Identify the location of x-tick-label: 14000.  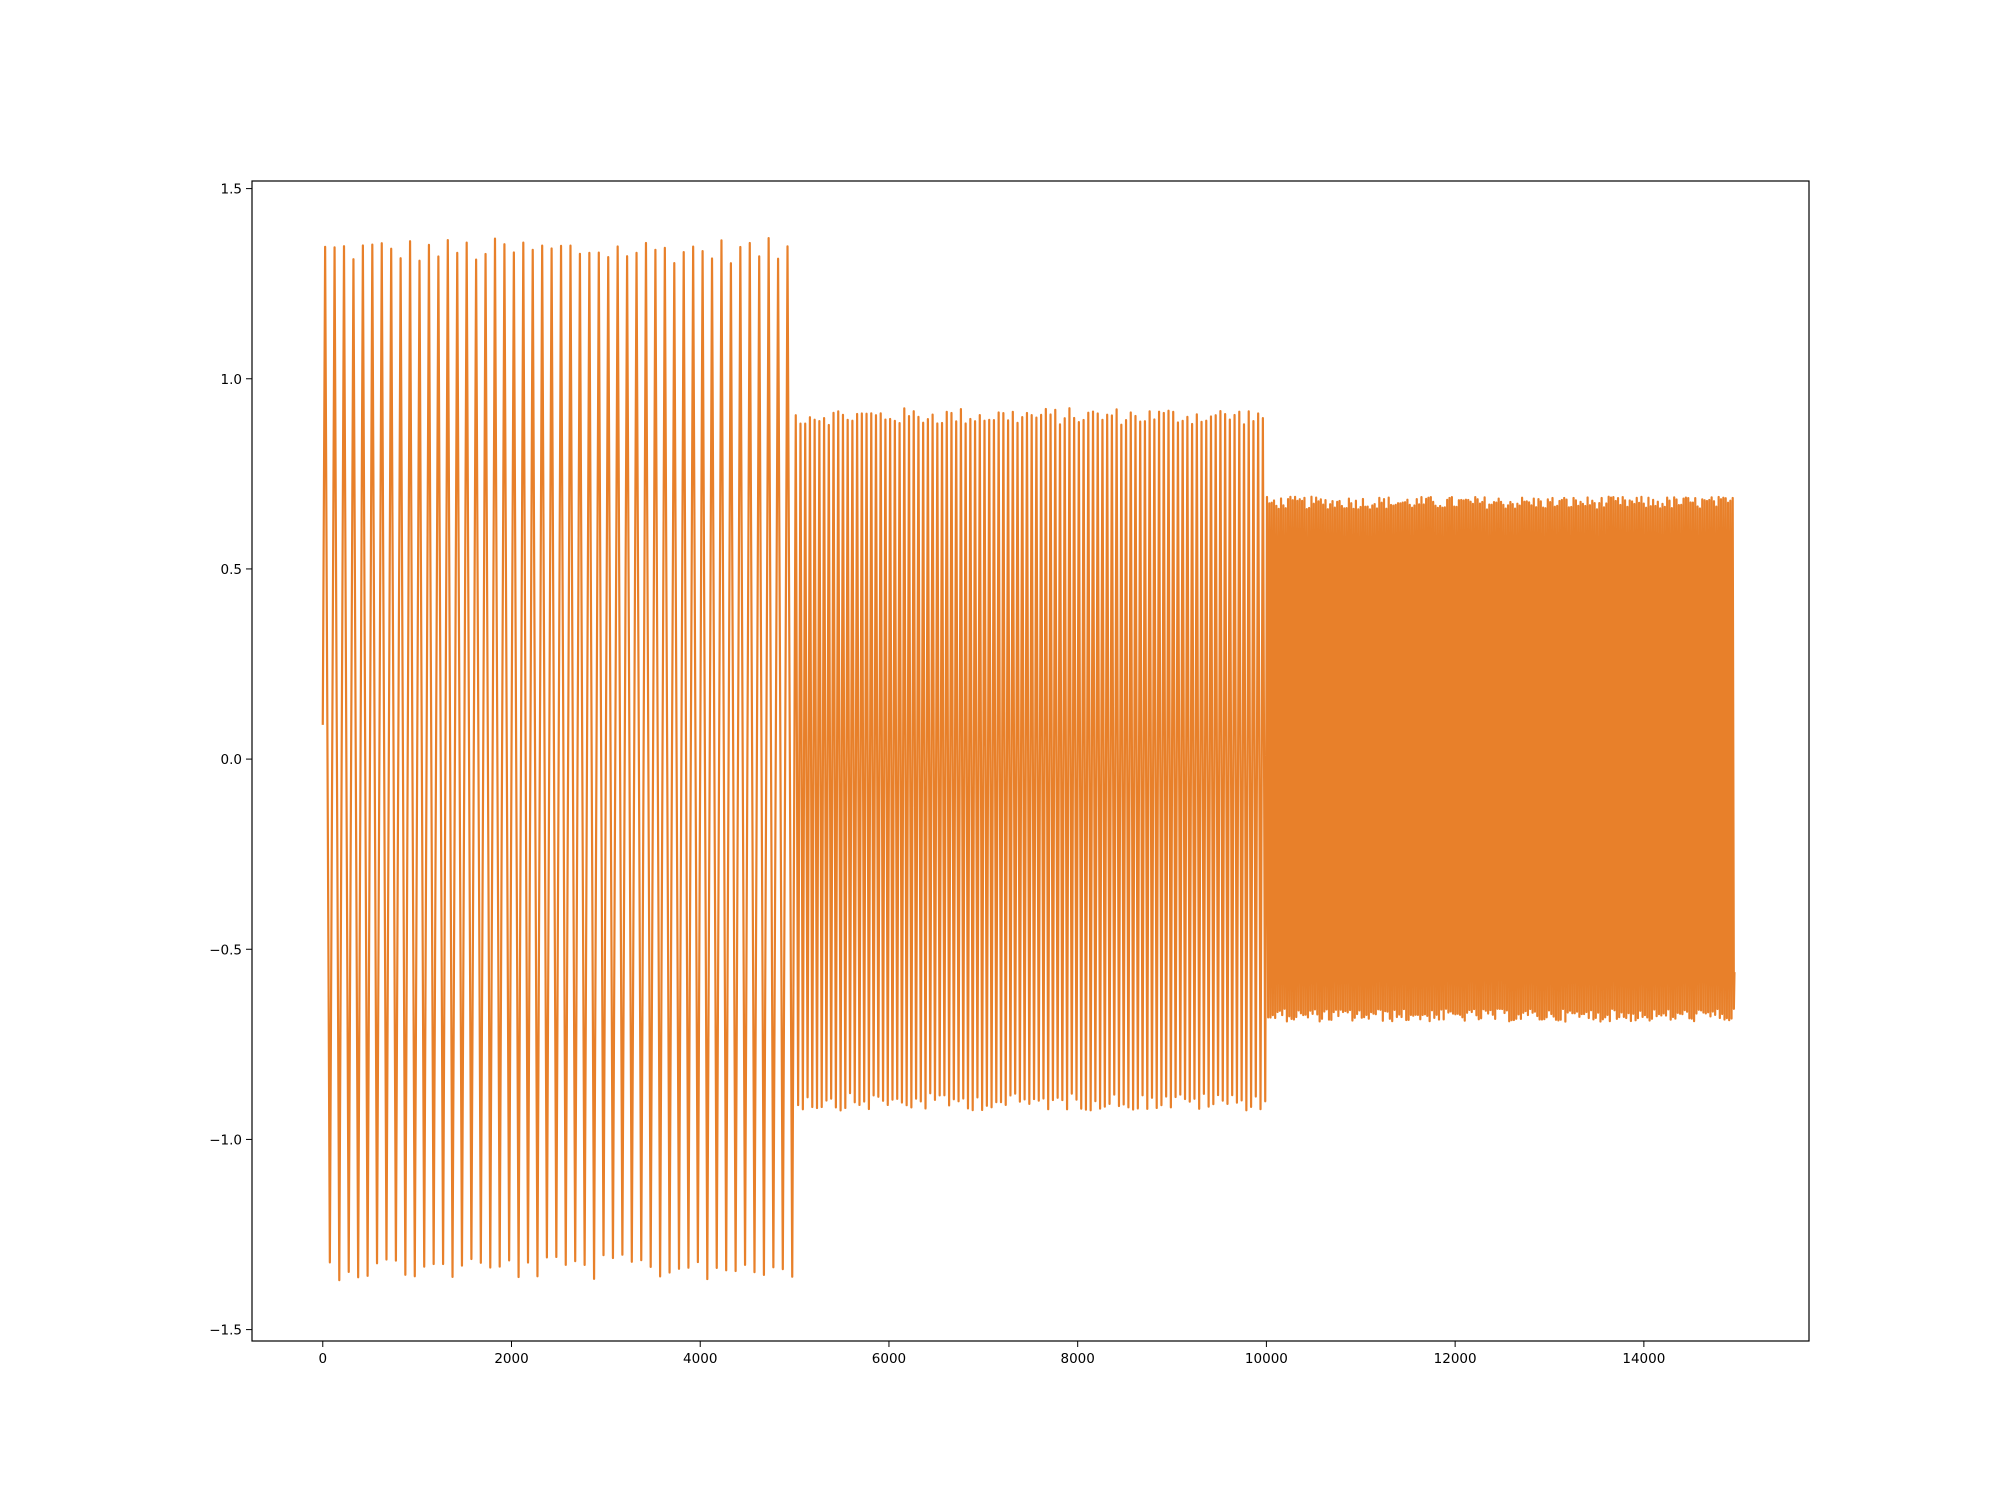
(1643, 1359).